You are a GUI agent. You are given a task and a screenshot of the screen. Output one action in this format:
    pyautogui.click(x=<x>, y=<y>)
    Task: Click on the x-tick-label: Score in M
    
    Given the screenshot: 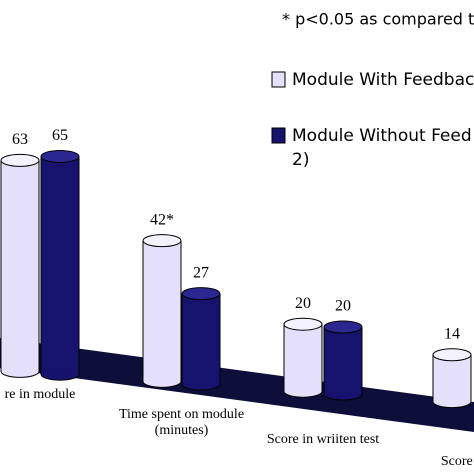 What is the action you would take?
    pyautogui.click(x=457, y=461)
    